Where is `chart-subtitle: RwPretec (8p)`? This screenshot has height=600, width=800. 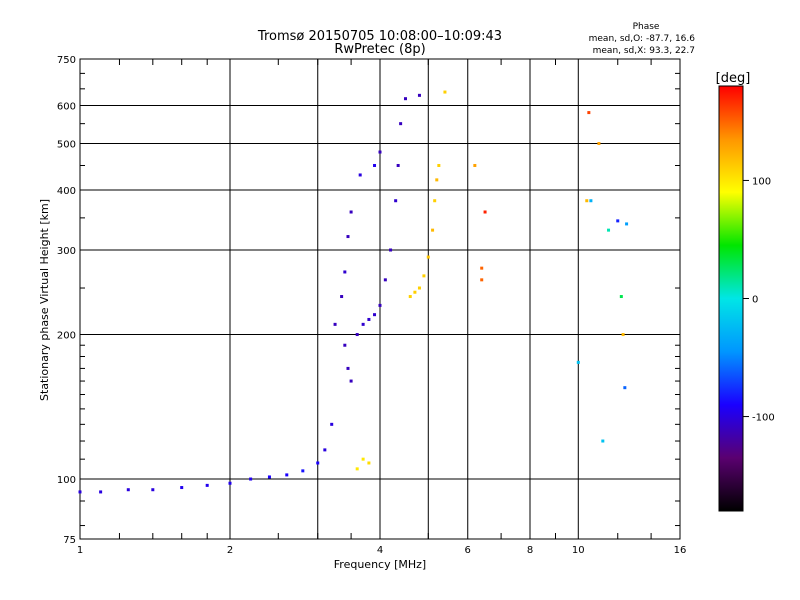
chart-subtitle: RwPretec (8p) is located at coordinates (379, 49).